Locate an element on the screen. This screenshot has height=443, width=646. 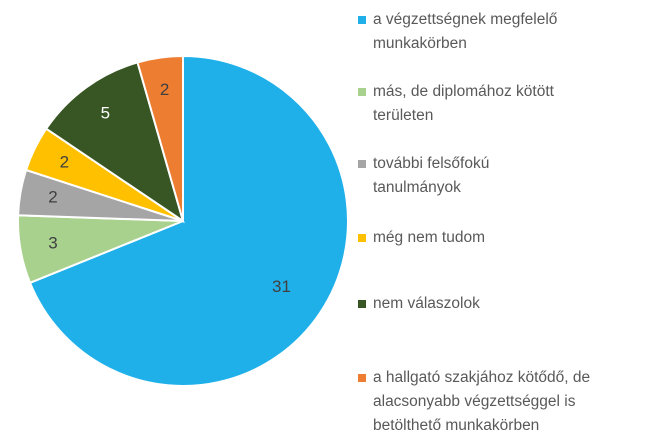
legend-item: a végzettségnek megfelelő munkakörben is located at coordinates (478, 32).